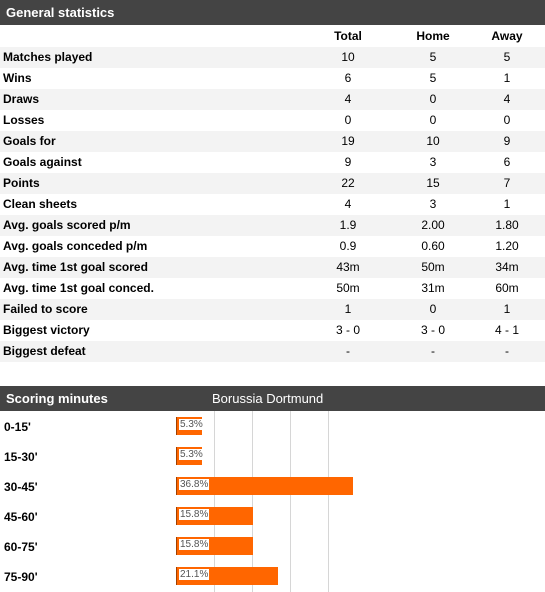 The height and width of the screenshot is (592, 545). I want to click on chart-row: 0-15' 5.3%, so click(272, 427).